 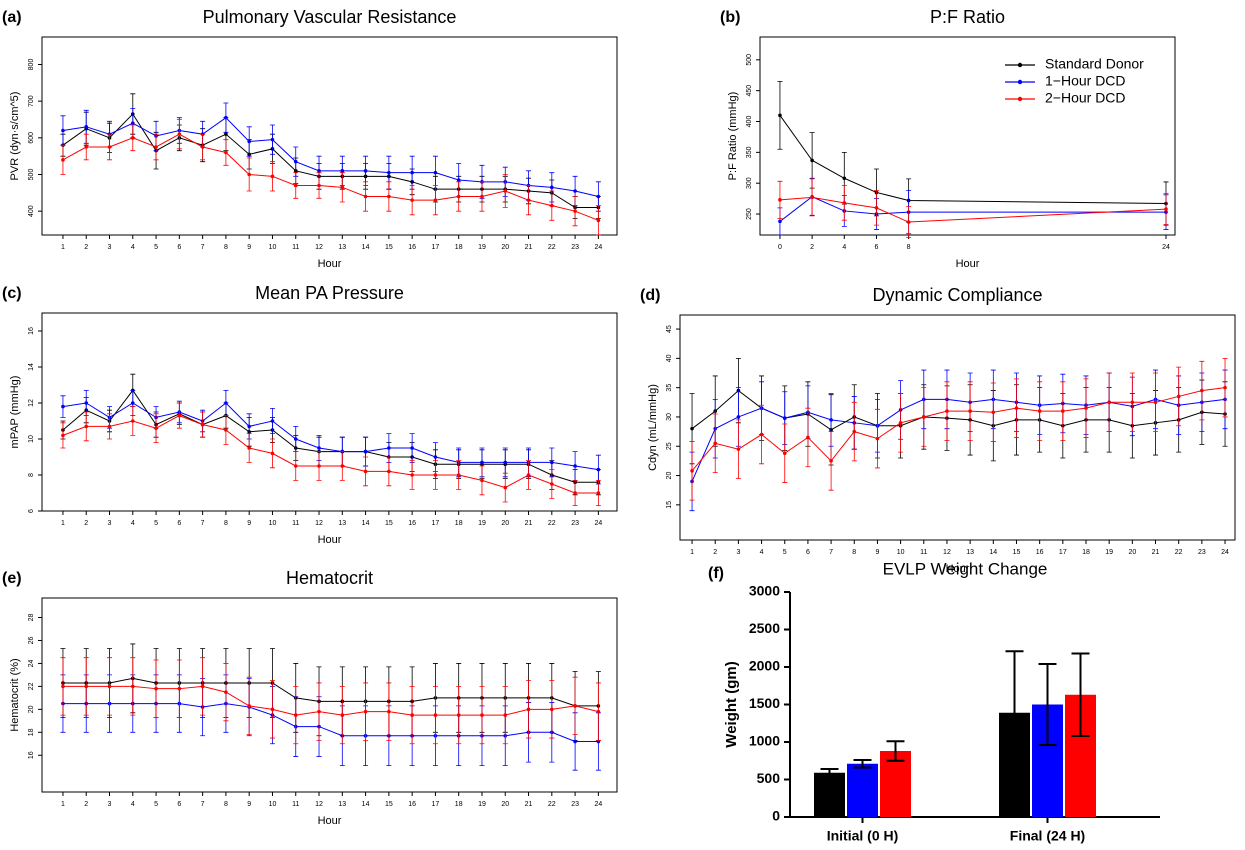 I want to click on y-tick-label: 400, so click(x=31, y=211).